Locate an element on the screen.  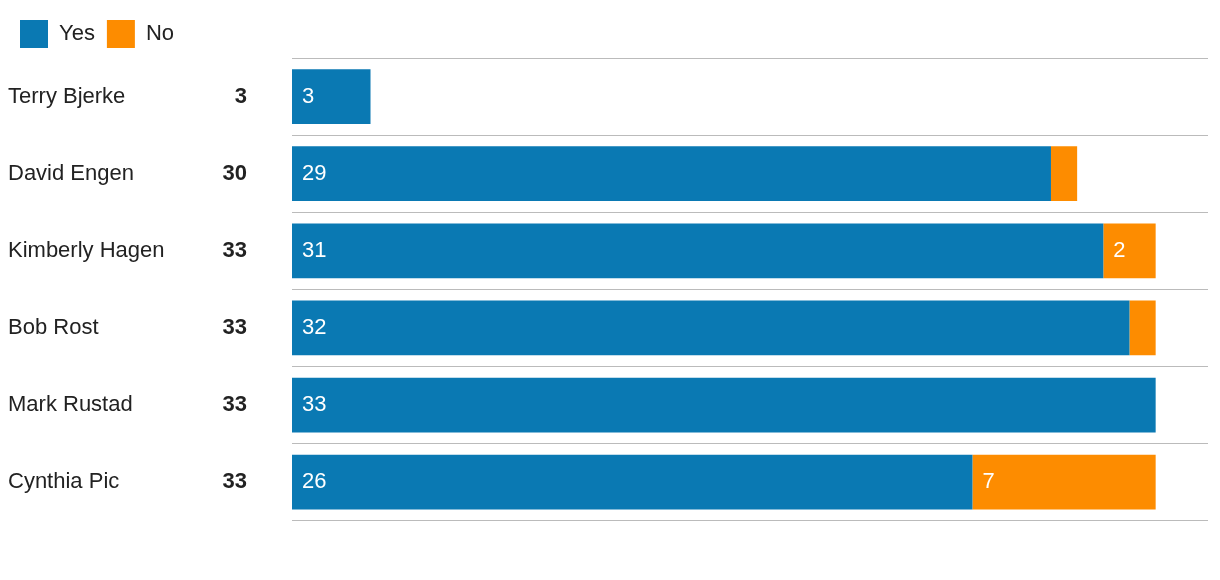
total-label: 30 is located at coordinates (234, 172).